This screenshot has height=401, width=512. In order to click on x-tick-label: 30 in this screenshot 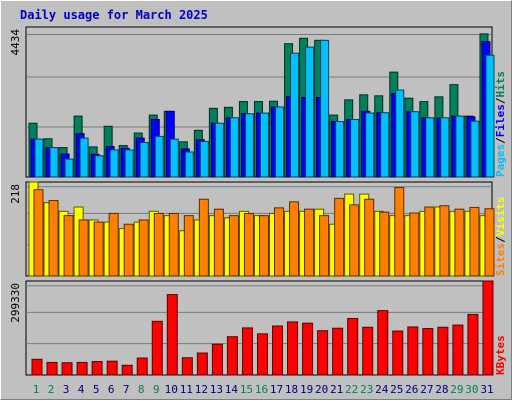, I will do `click(471, 389)`.